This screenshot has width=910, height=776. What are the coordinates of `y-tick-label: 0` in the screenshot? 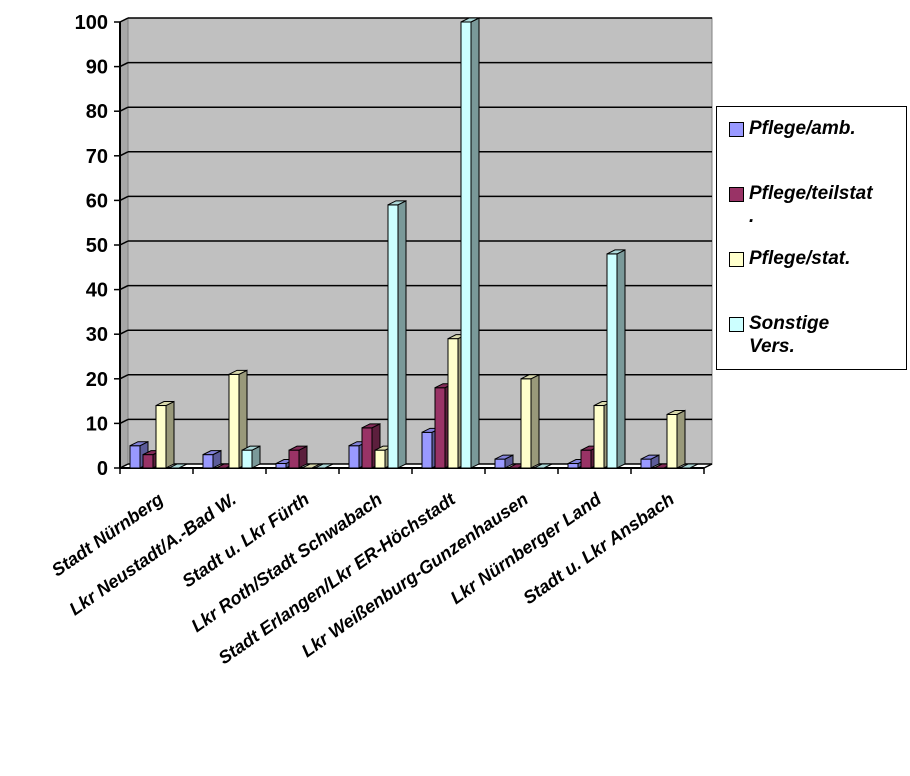 It's located at (102, 469).